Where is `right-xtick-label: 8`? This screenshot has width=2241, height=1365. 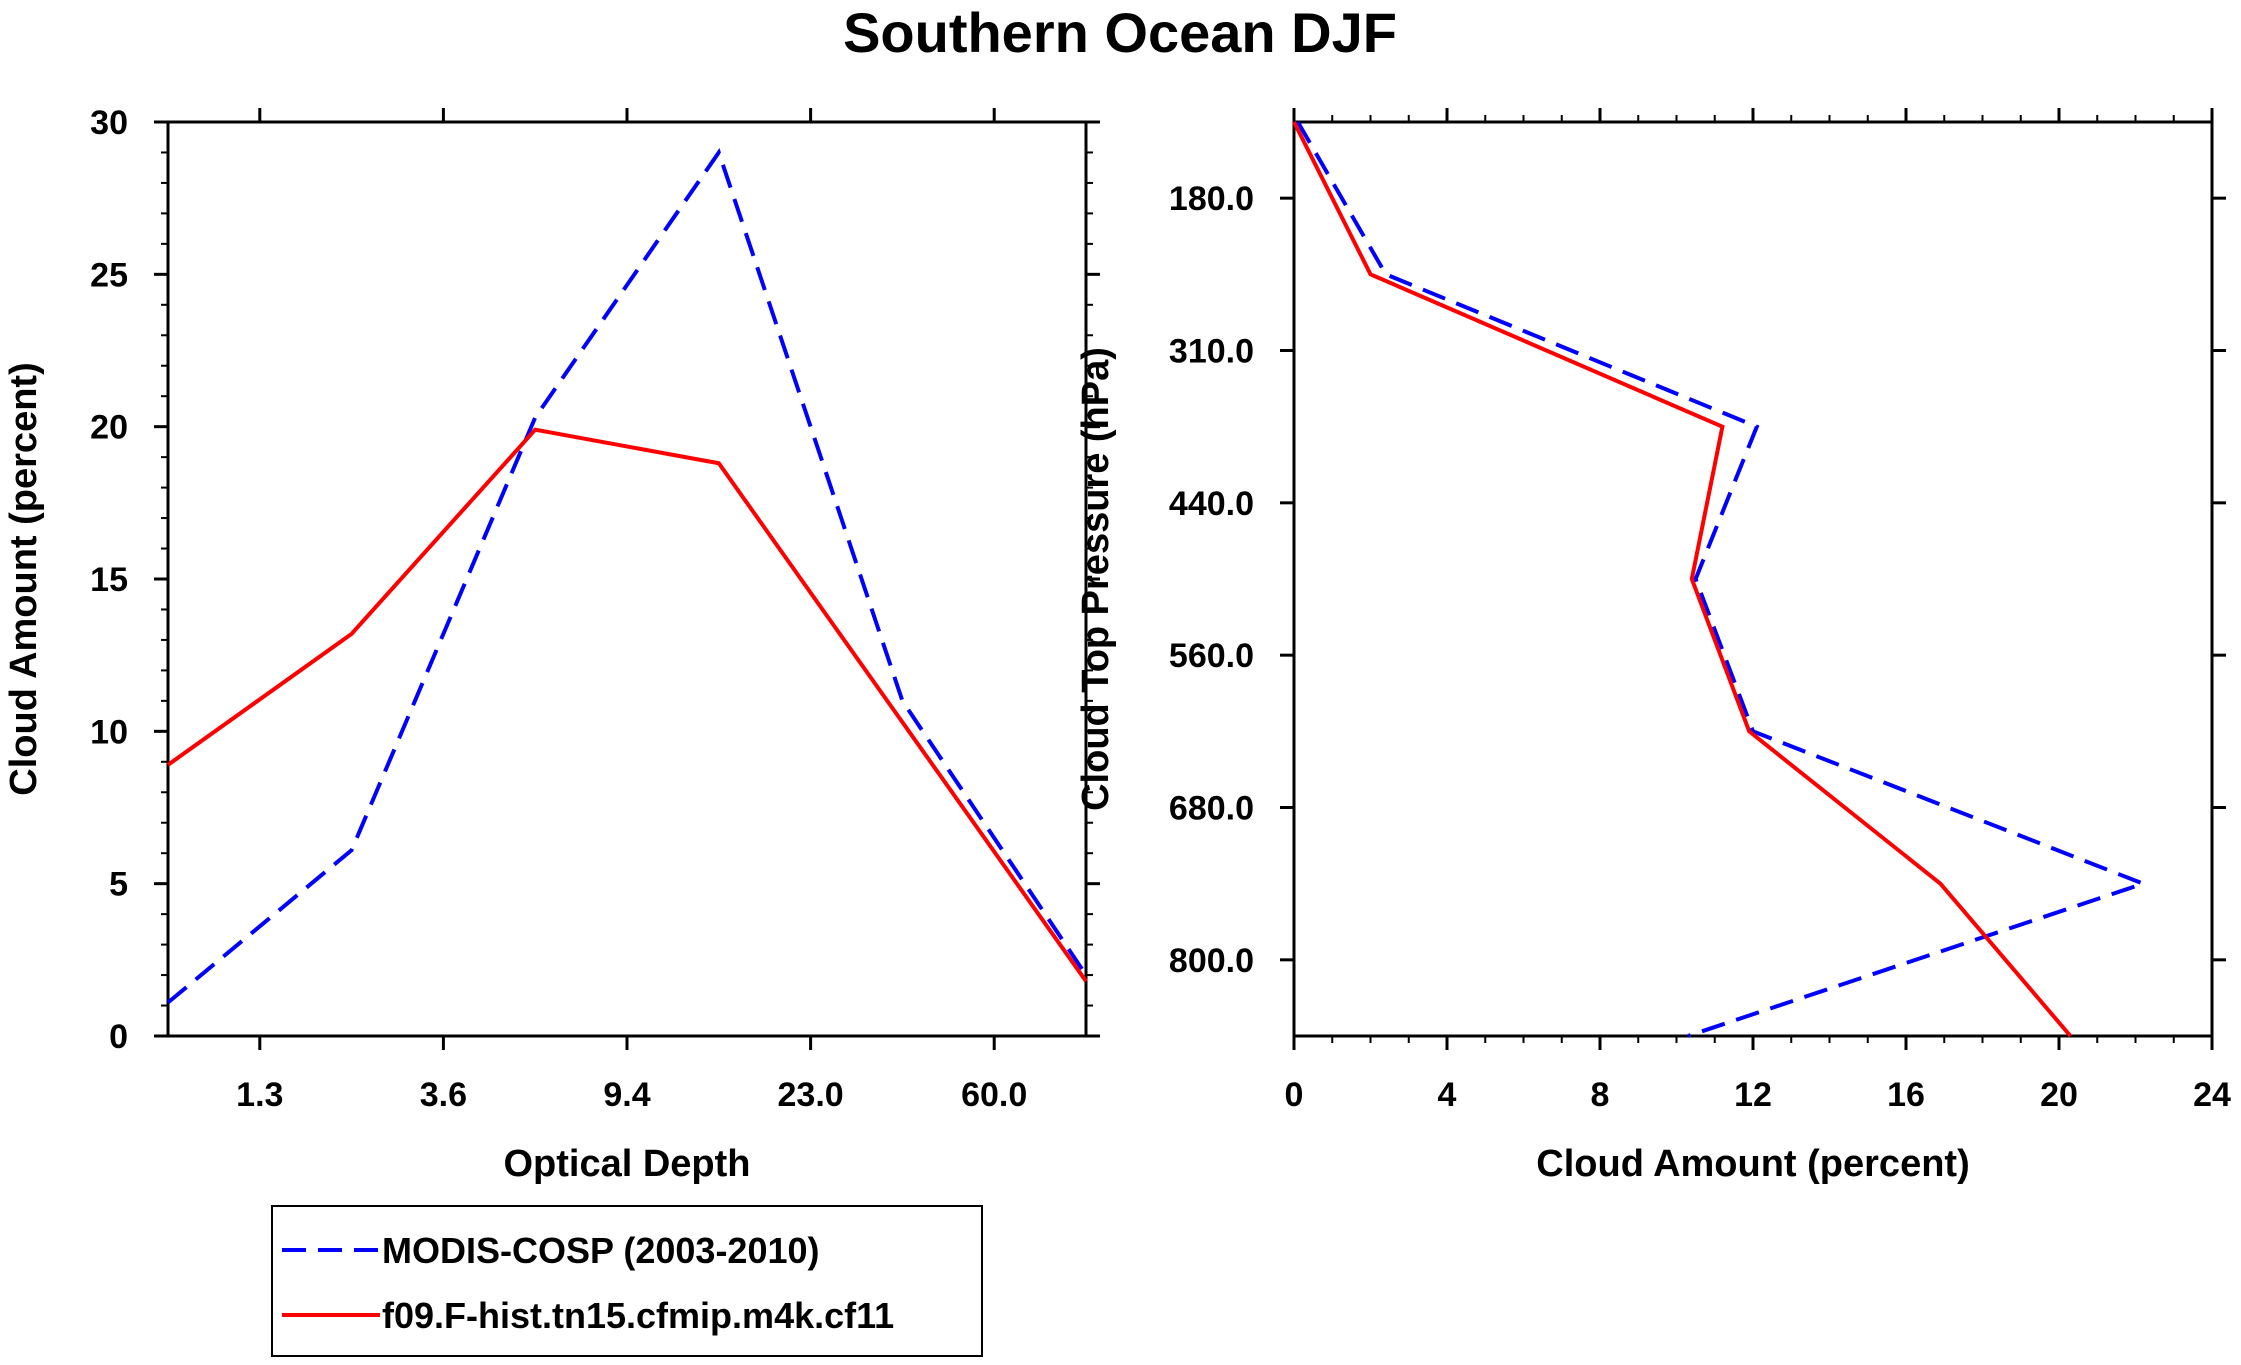 right-xtick-label: 8 is located at coordinates (1600, 1095).